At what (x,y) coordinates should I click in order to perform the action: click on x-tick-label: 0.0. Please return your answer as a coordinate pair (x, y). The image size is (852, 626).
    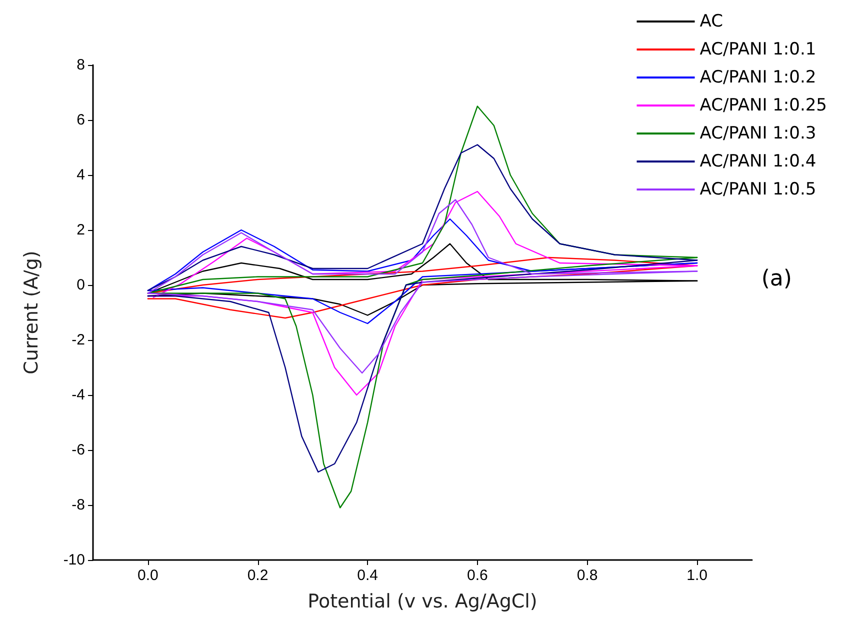
    Looking at the image, I should click on (147, 575).